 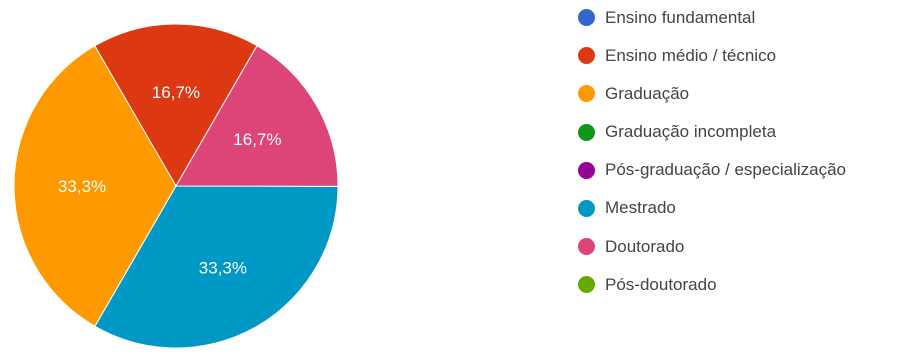 I want to click on legend-item: Pós-doutorado, so click(x=712, y=284).